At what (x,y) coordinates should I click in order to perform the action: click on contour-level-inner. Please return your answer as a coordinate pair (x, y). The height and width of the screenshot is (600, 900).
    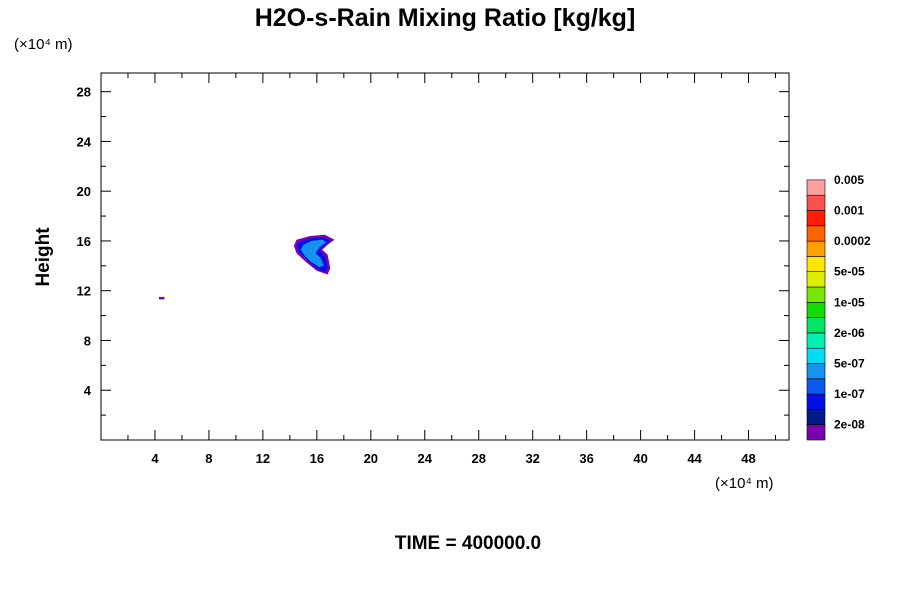
    Looking at the image, I should click on (313, 253).